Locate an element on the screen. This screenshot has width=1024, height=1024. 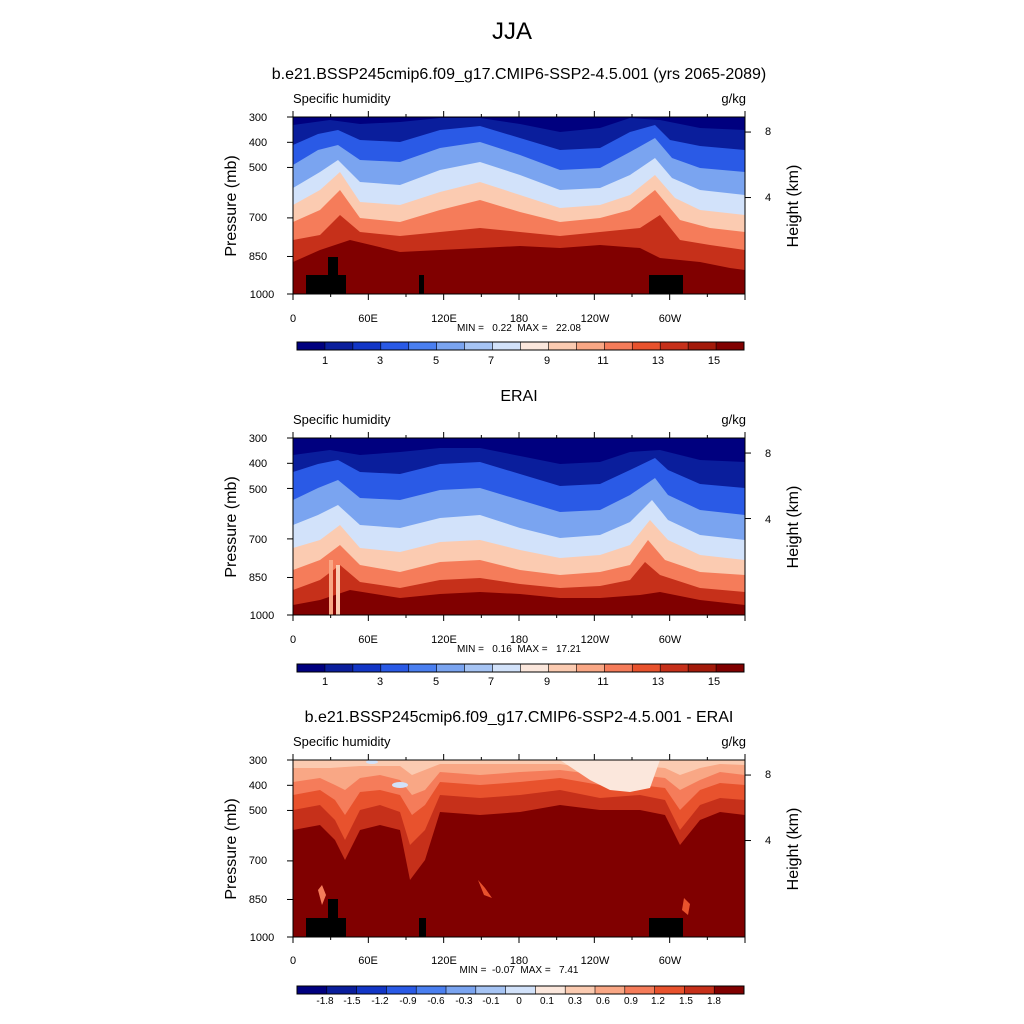
panel-title: ERAI is located at coordinates (518, 396).